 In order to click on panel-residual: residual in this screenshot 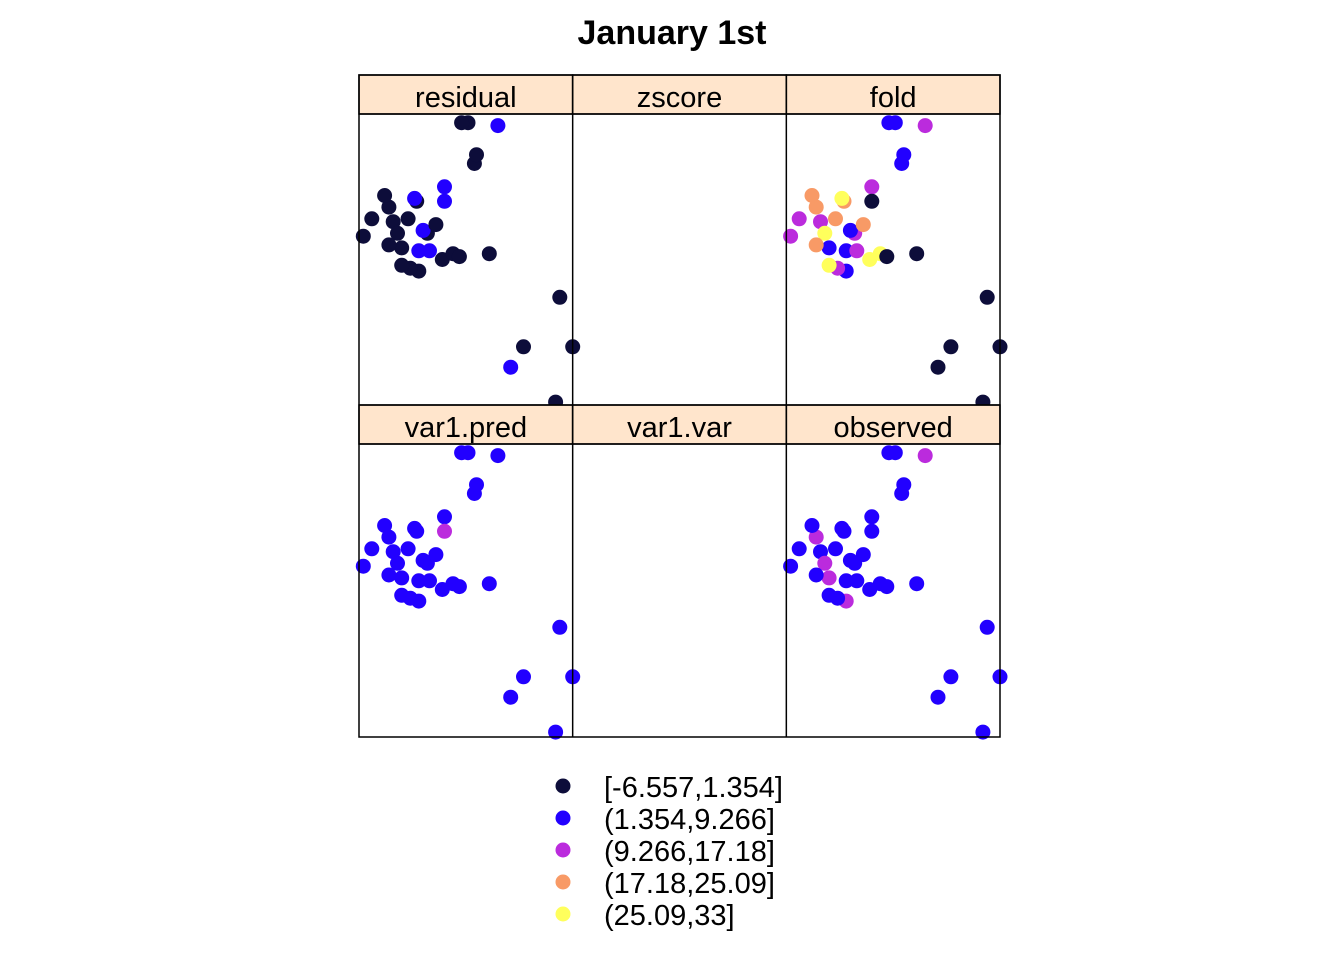, I will do `click(468, 242)`.